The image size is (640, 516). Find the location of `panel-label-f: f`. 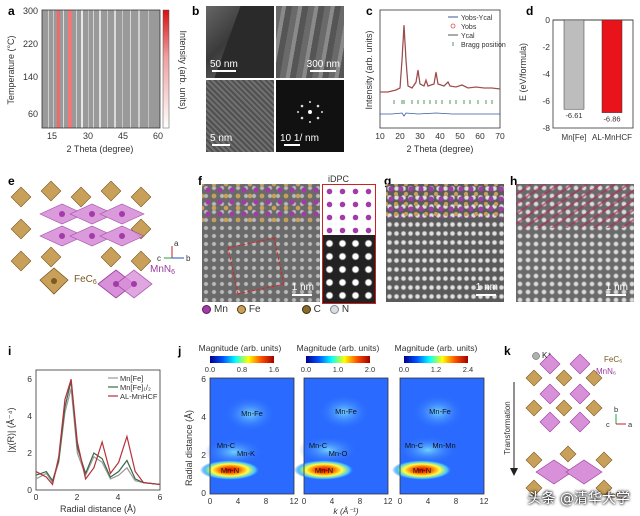

panel-label-f: f is located at coordinates (200, 181).